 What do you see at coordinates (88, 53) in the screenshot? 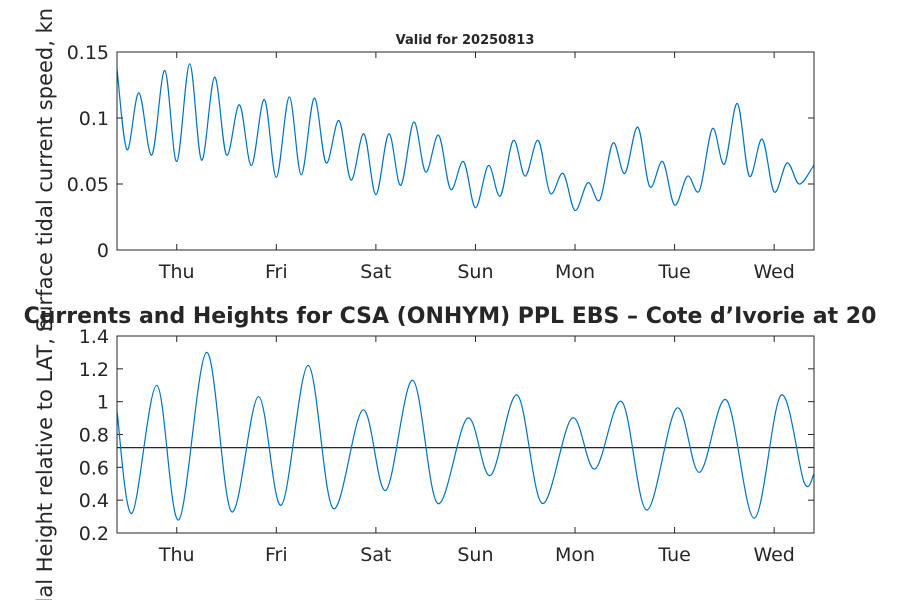
I see `top-ytick-label: 0.15` at bounding box center [88, 53].